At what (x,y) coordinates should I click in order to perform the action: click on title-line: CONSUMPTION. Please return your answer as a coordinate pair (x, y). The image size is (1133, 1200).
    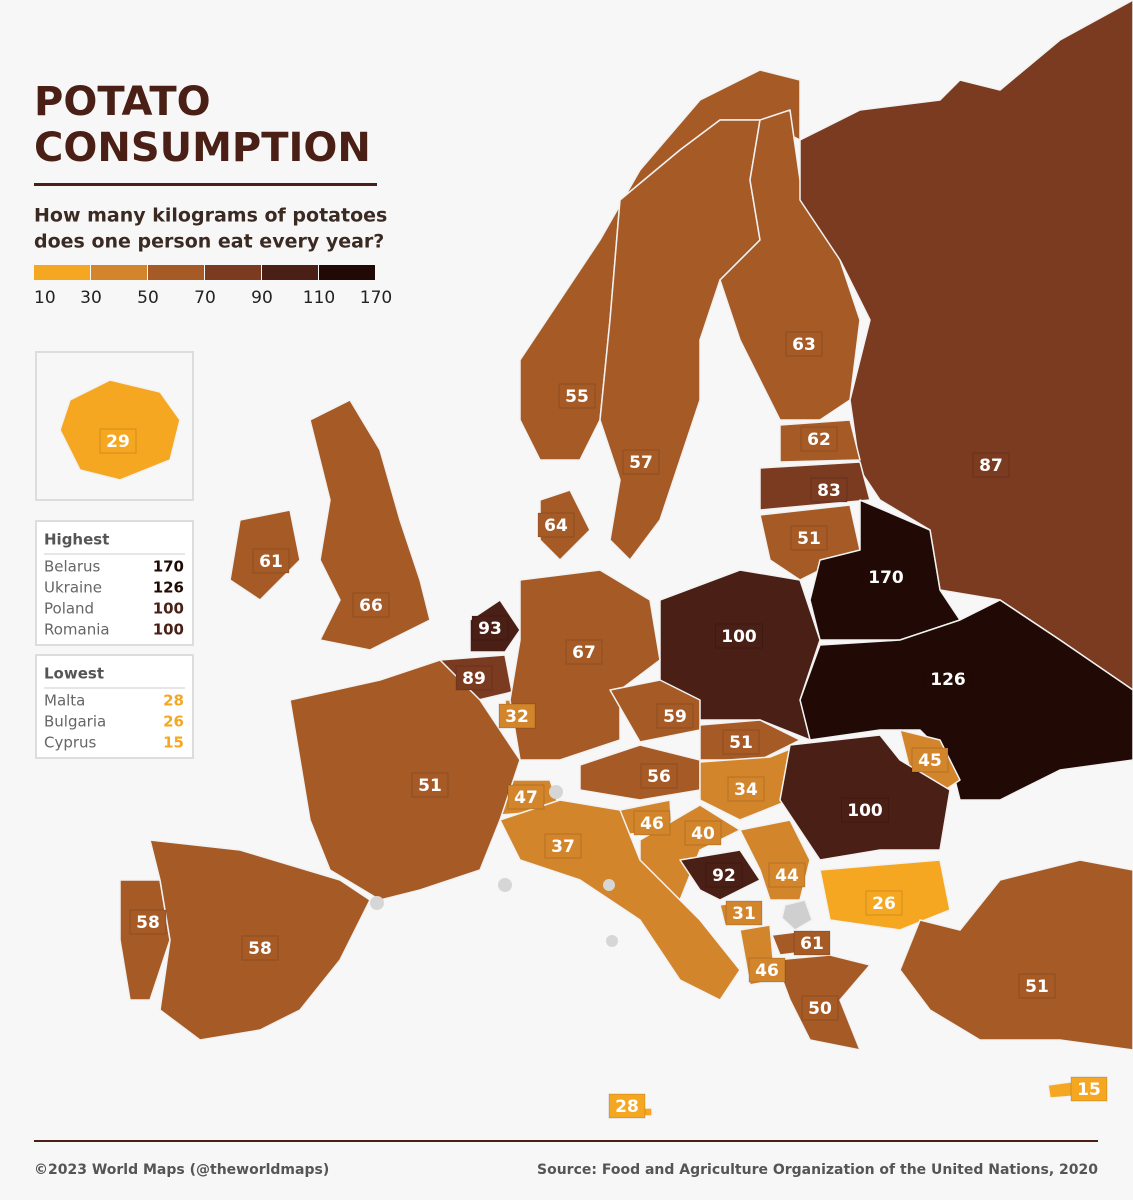
    Looking at the image, I should click on (202, 148).